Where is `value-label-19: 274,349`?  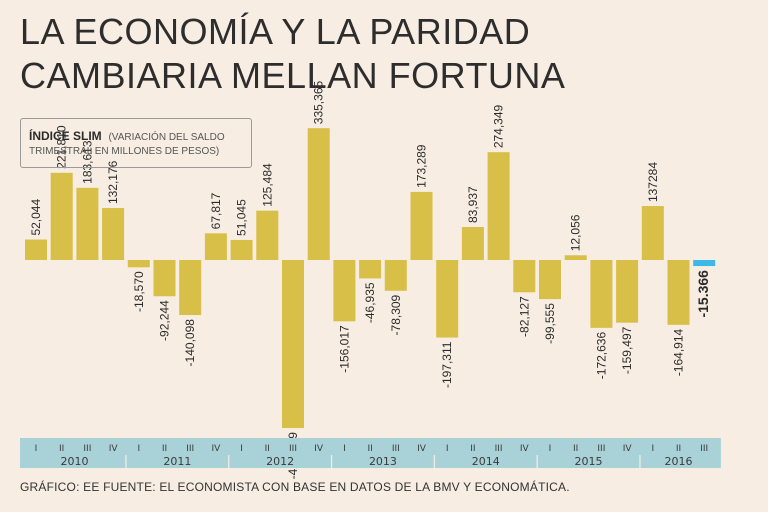
value-label-19: 274,349 is located at coordinates (499, 126).